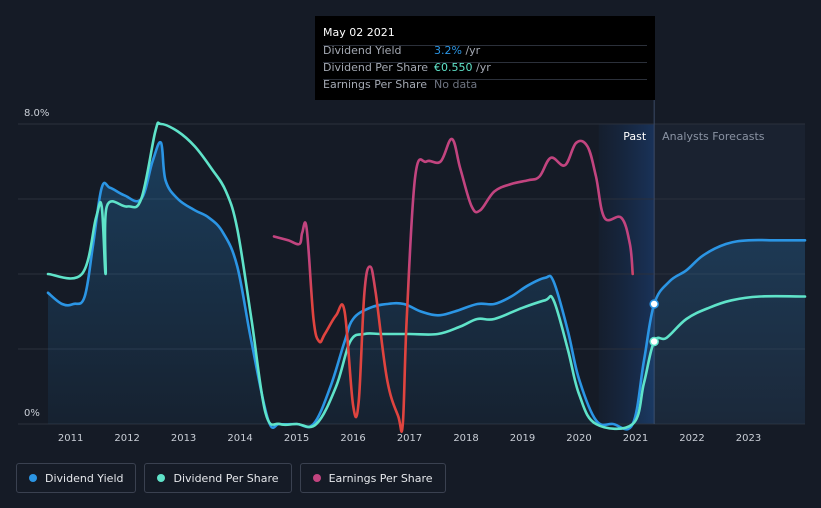 This screenshot has height=508, width=821. Describe the element at coordinates (462, 67) in the screenshot. I see `tooltip-value: €0.550 /yr` at that location.